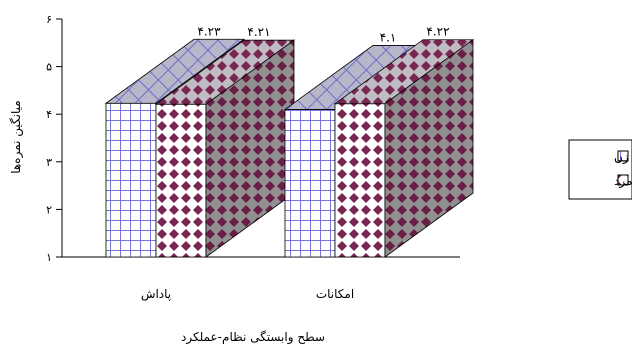 The height and width of the screenshot is (353, 632). What do you see at coordinates (156, 294) in the screenshot?
I see `x-tick-label: پاداش` at bounding box center [156, 294].